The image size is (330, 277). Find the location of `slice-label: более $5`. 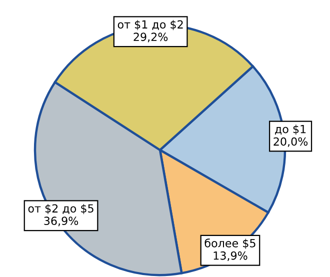

slice-label: более $5 is located at coordinates (230, 243).